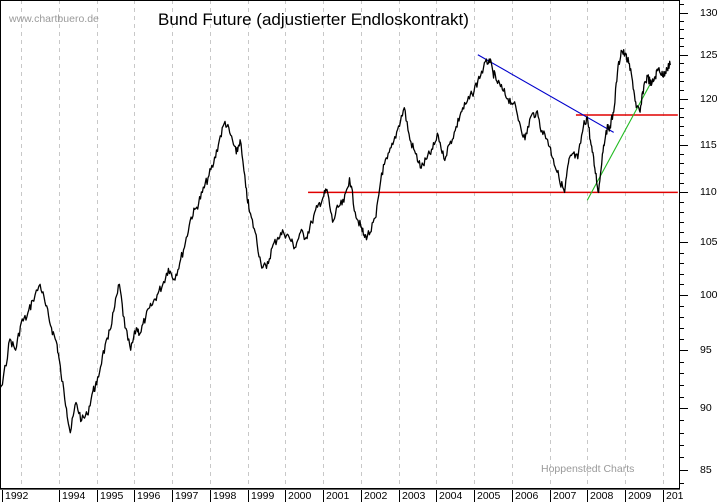  I want to click on x-tick-label: 1994, so click(72, 496).